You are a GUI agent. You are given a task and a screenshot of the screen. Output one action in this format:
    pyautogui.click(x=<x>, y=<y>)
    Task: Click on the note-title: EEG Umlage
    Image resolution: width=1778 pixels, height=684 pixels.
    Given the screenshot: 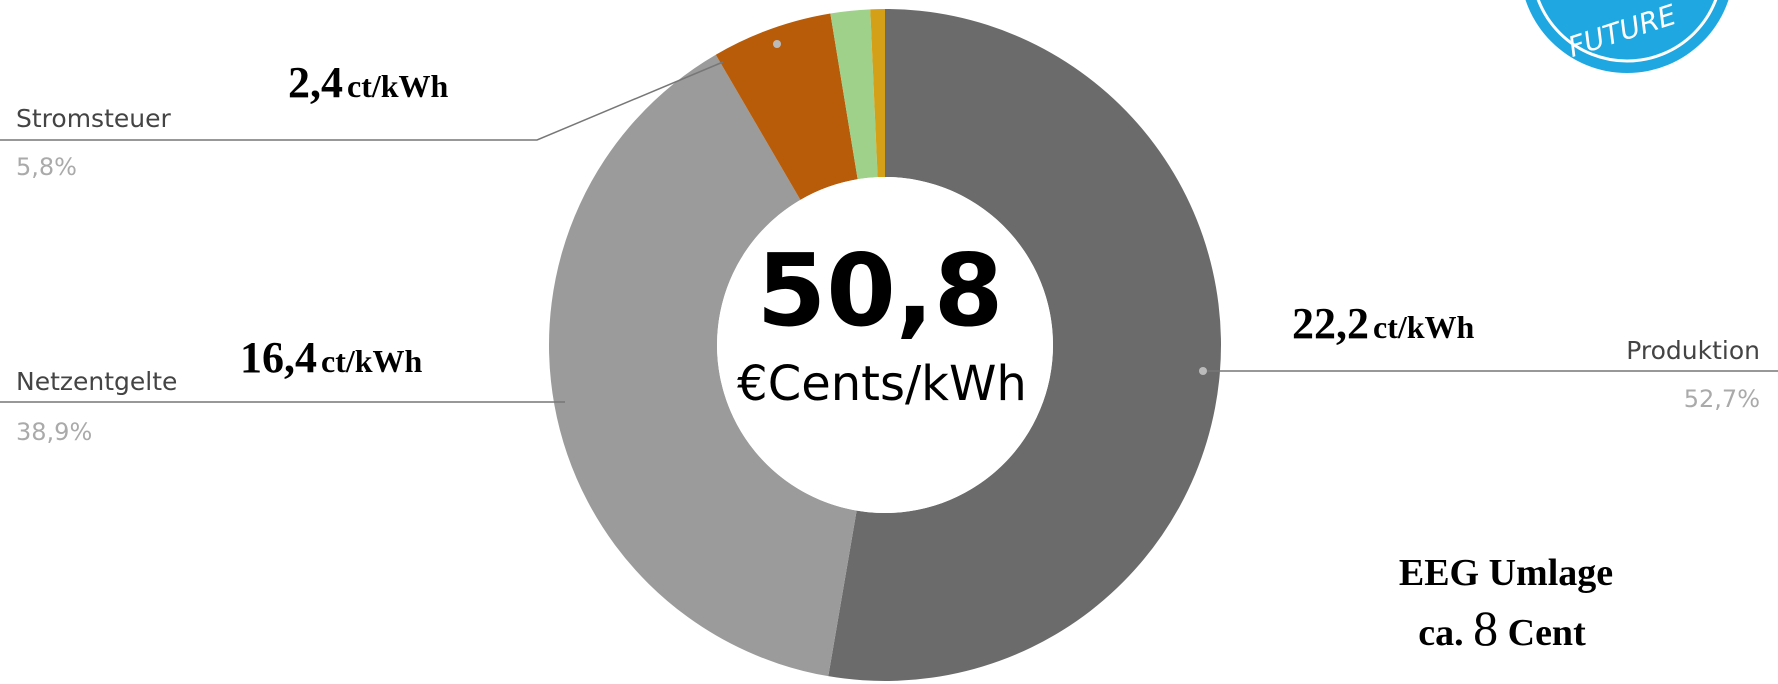 What is the action you would take?
    pyautogui.click(x=1506, y=573)
    